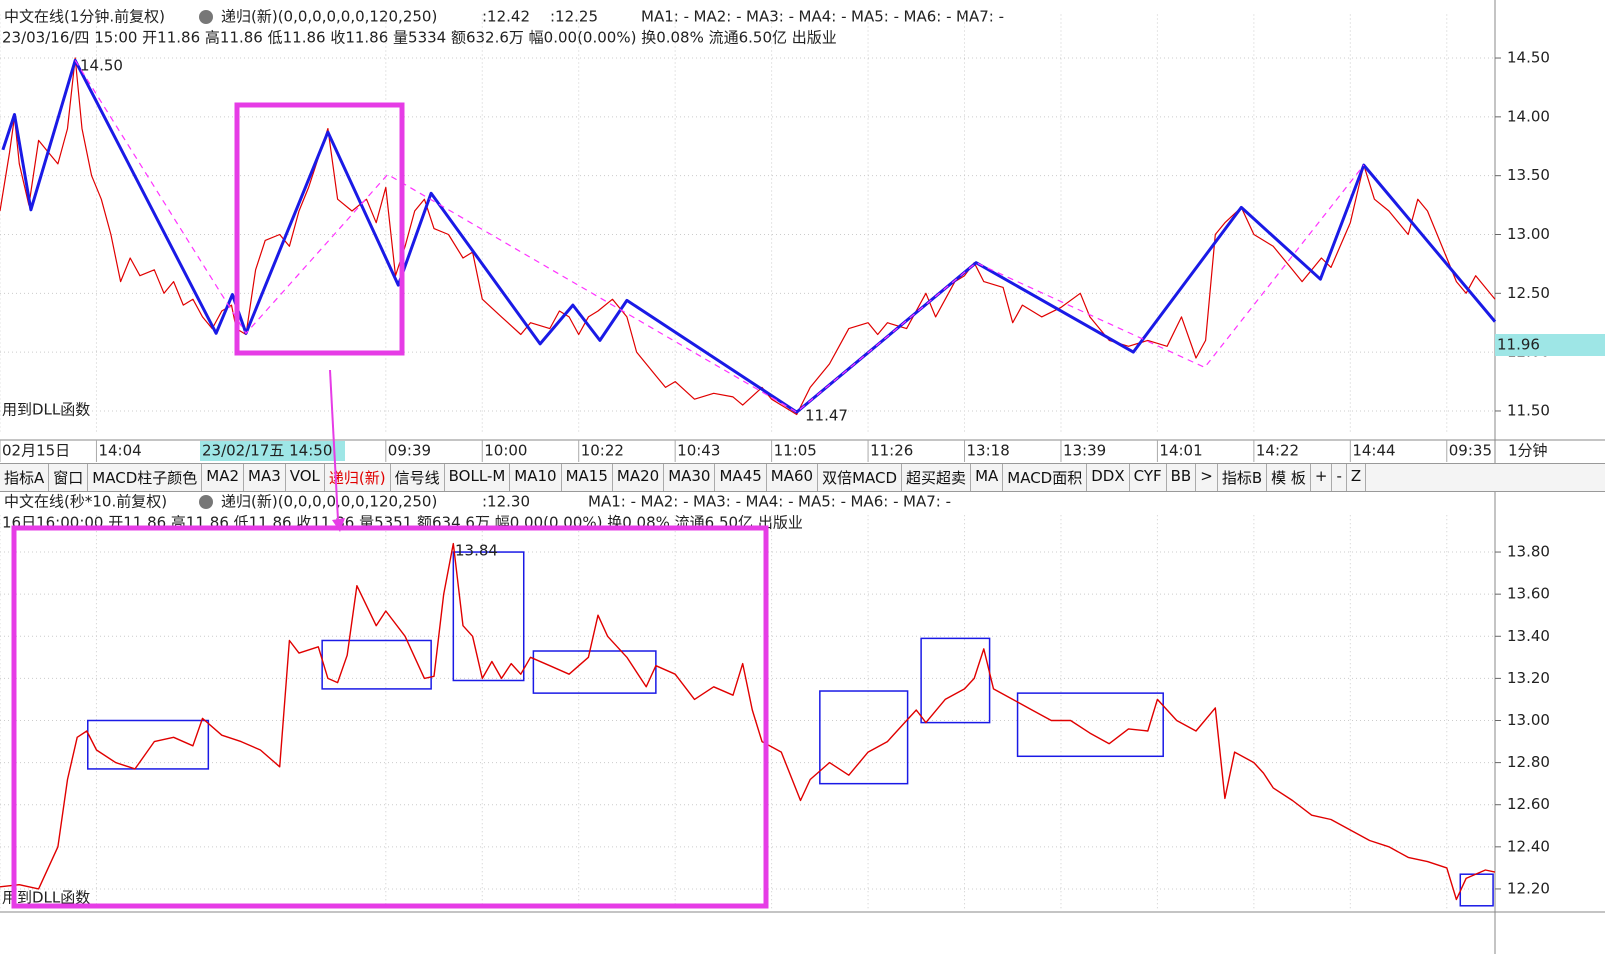 The width and height of the screenshot is (1605, 954). I want to click on price-tag: 11.96, so click(1518, 345).